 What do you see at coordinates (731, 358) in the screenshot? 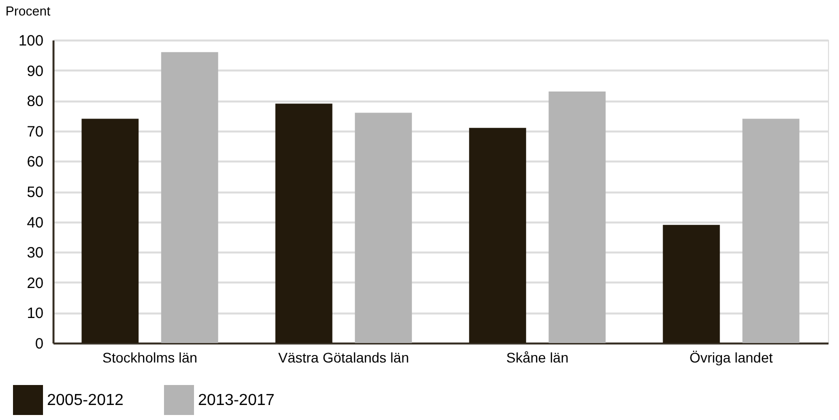
I see `x-tick-label: Övriga landet` at bounding box center [731, 358].